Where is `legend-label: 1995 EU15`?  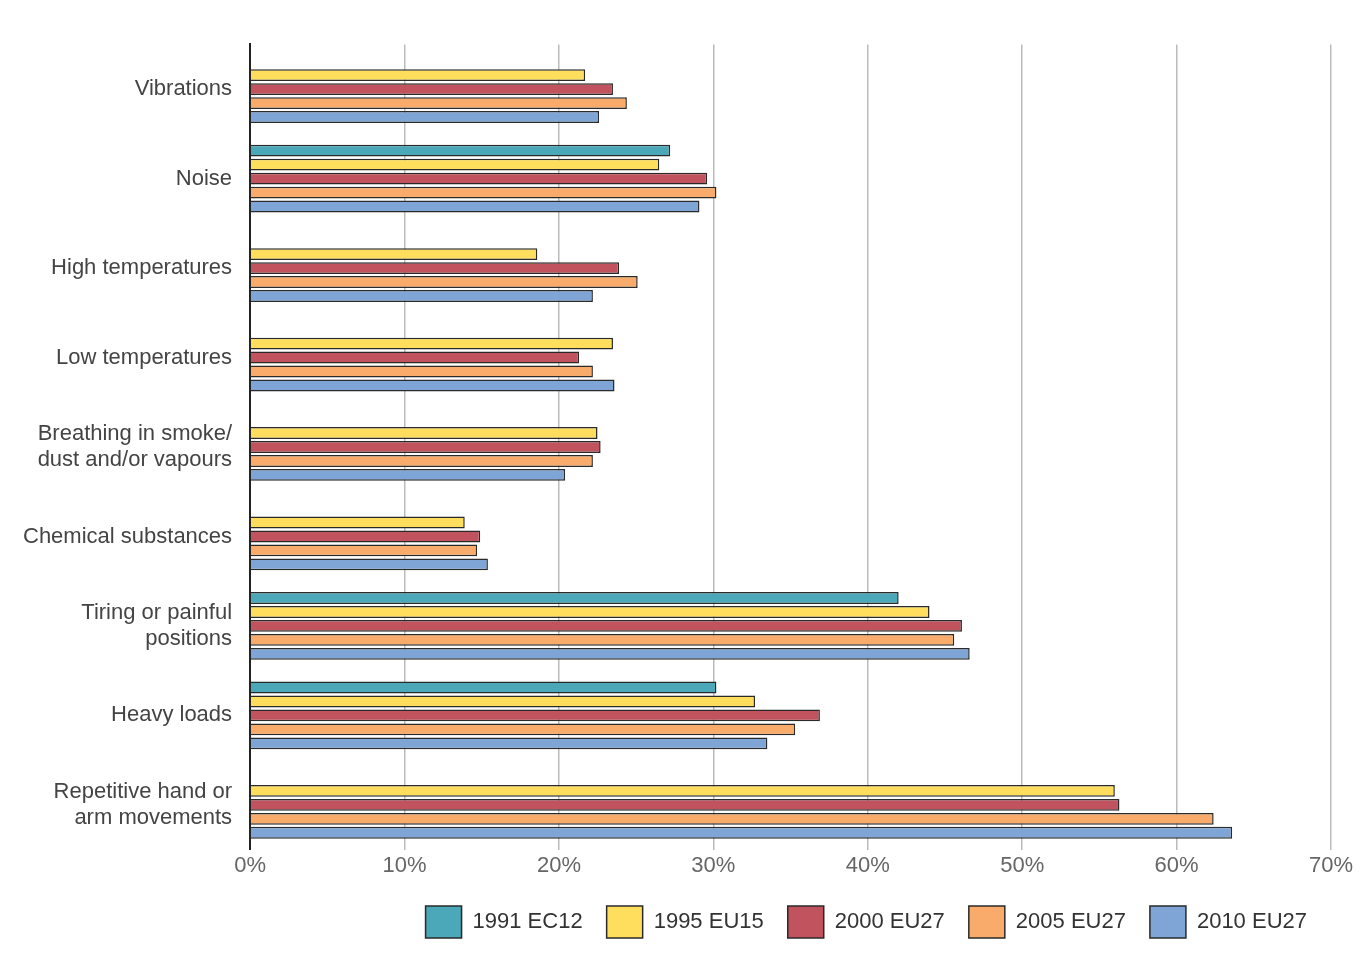
legend-label: 1995 EU15 is located at coordinates (708, 921).